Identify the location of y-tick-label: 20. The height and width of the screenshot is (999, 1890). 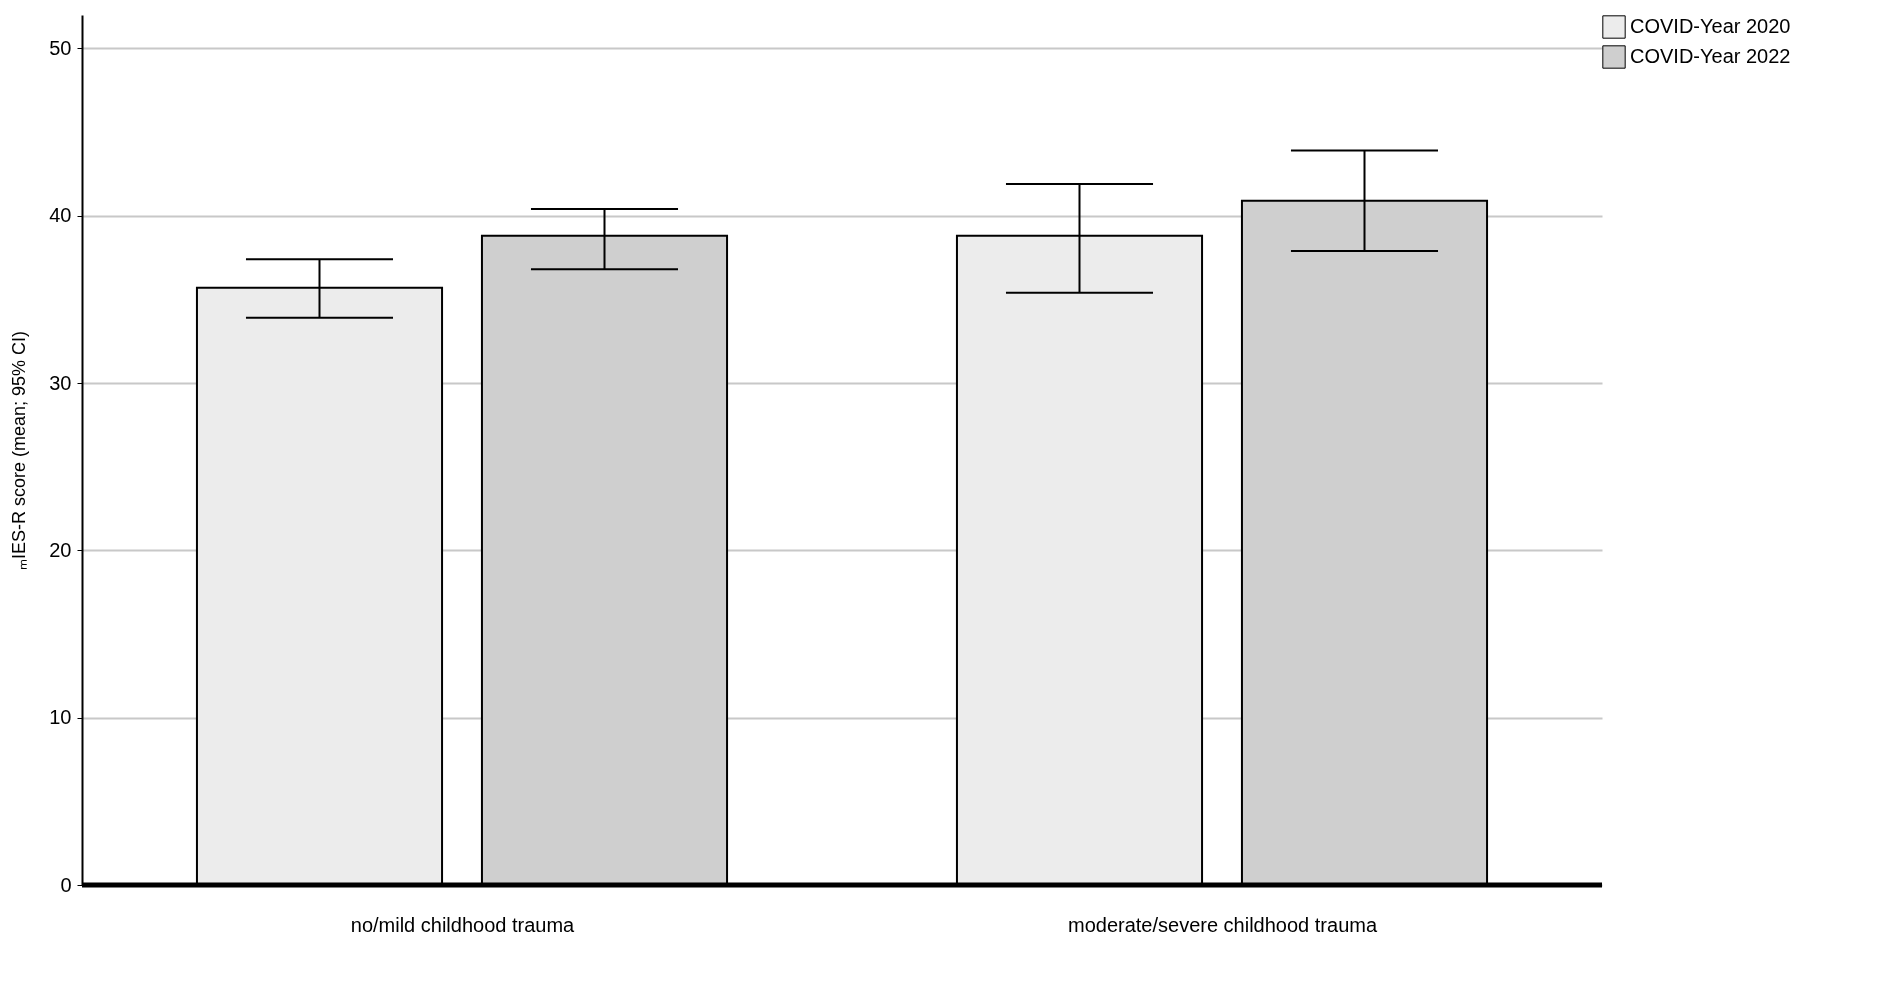
(60, 549).